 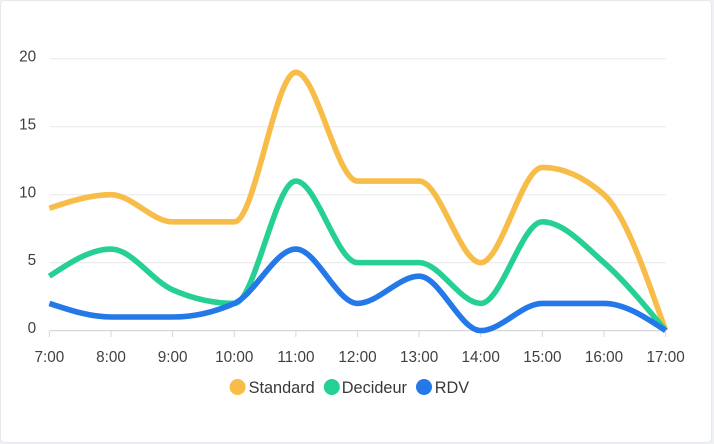 What do you see at coordinates (452, 388) in the screenshot?
I see `svg-text: RDV` at bounding box center [452, 388].